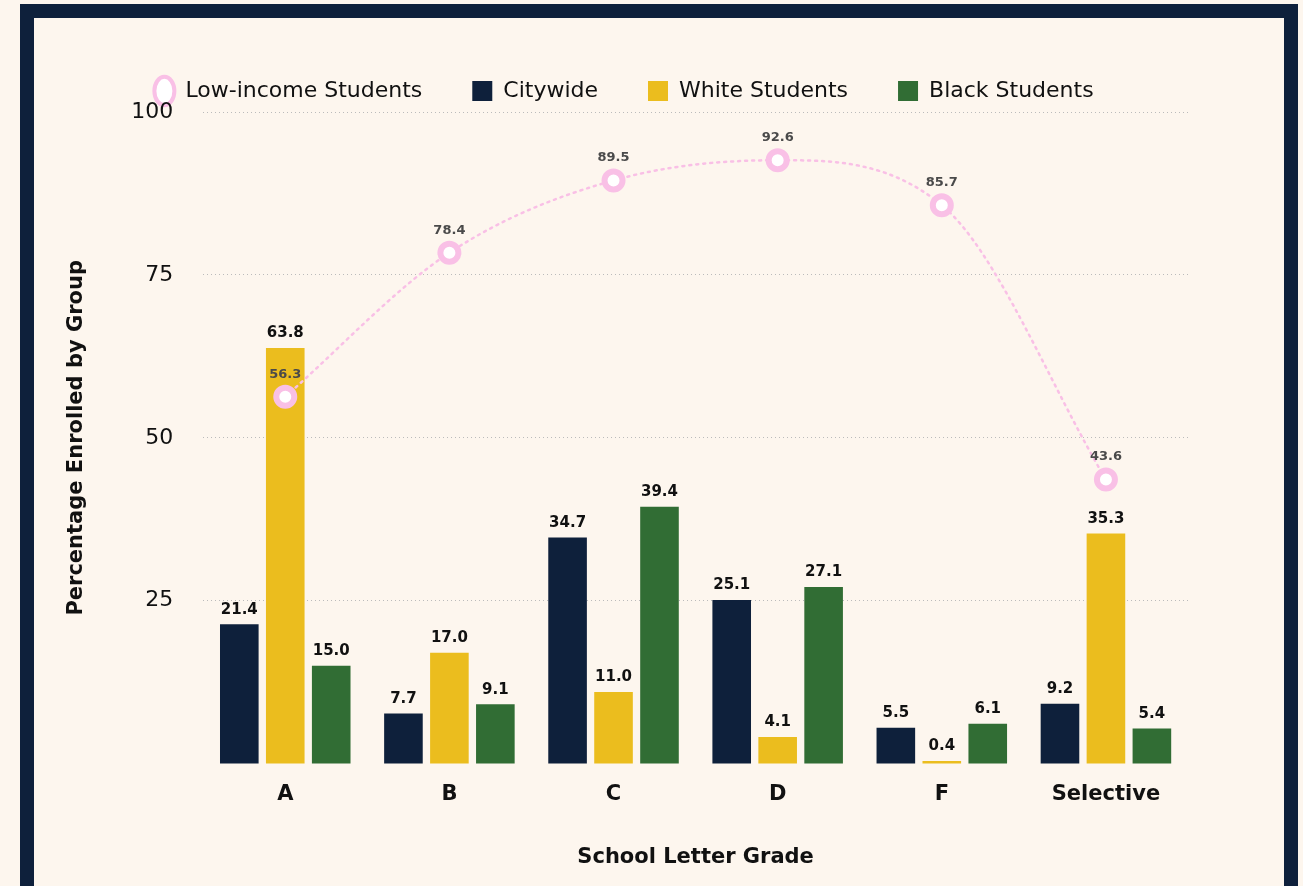  What do you see at coordinates (777, 137) in the screenshot?
I see `data-label: 92.6` at bounding box center [777, 137].